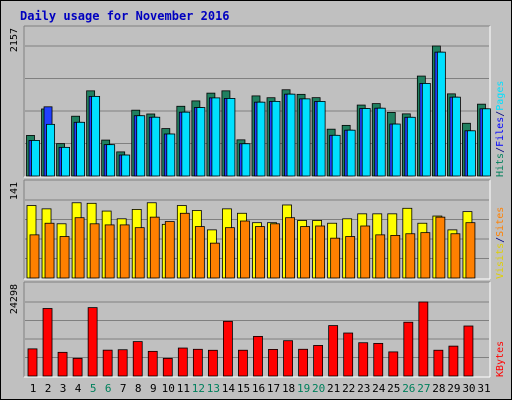  What do you see at coordinates (483, 388) in the screenshot?
I see `x-tick-label-day-31: 31` at bounding box center [483, 388].